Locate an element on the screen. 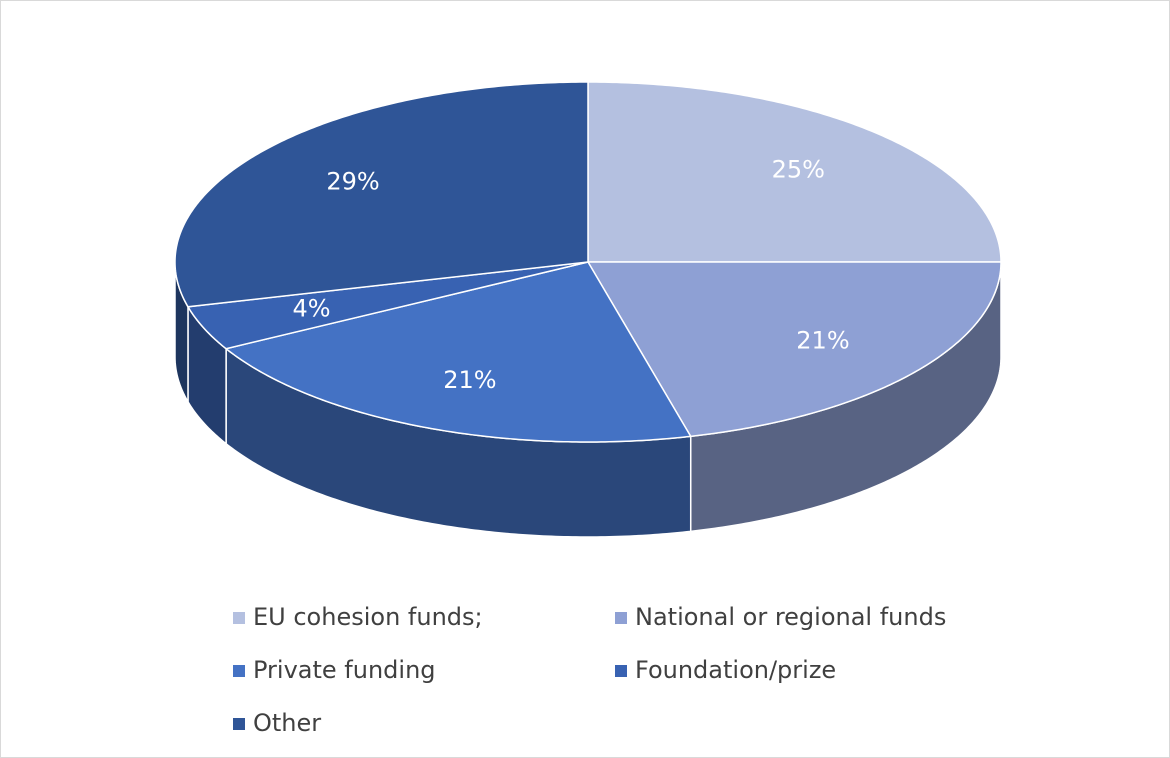 This screenshot has width=1170, height=758. legend-label: Other is located at coordinates (287, 723).